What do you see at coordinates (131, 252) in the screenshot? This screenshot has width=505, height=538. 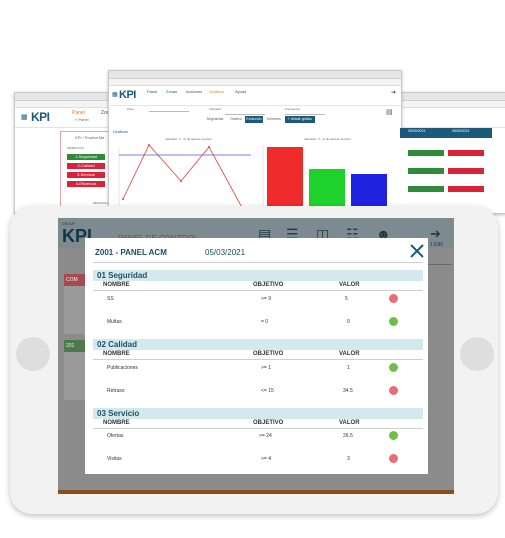 I see `modal-title: Z001 - PANEL ACM` at bounding box center [131, 252].